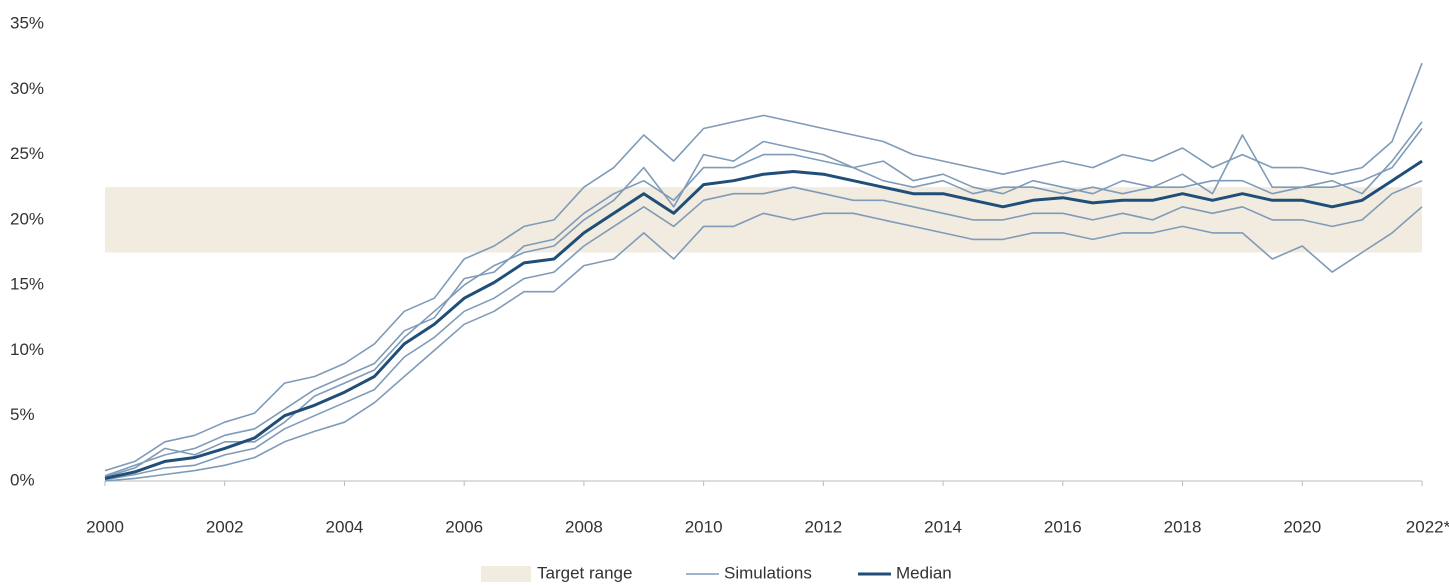  I want to click on x-tick-label: 2014, so click(943, 526).